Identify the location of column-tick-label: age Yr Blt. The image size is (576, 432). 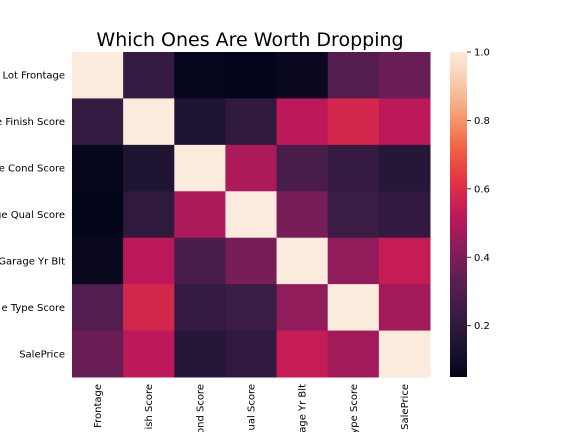
(303, 408).